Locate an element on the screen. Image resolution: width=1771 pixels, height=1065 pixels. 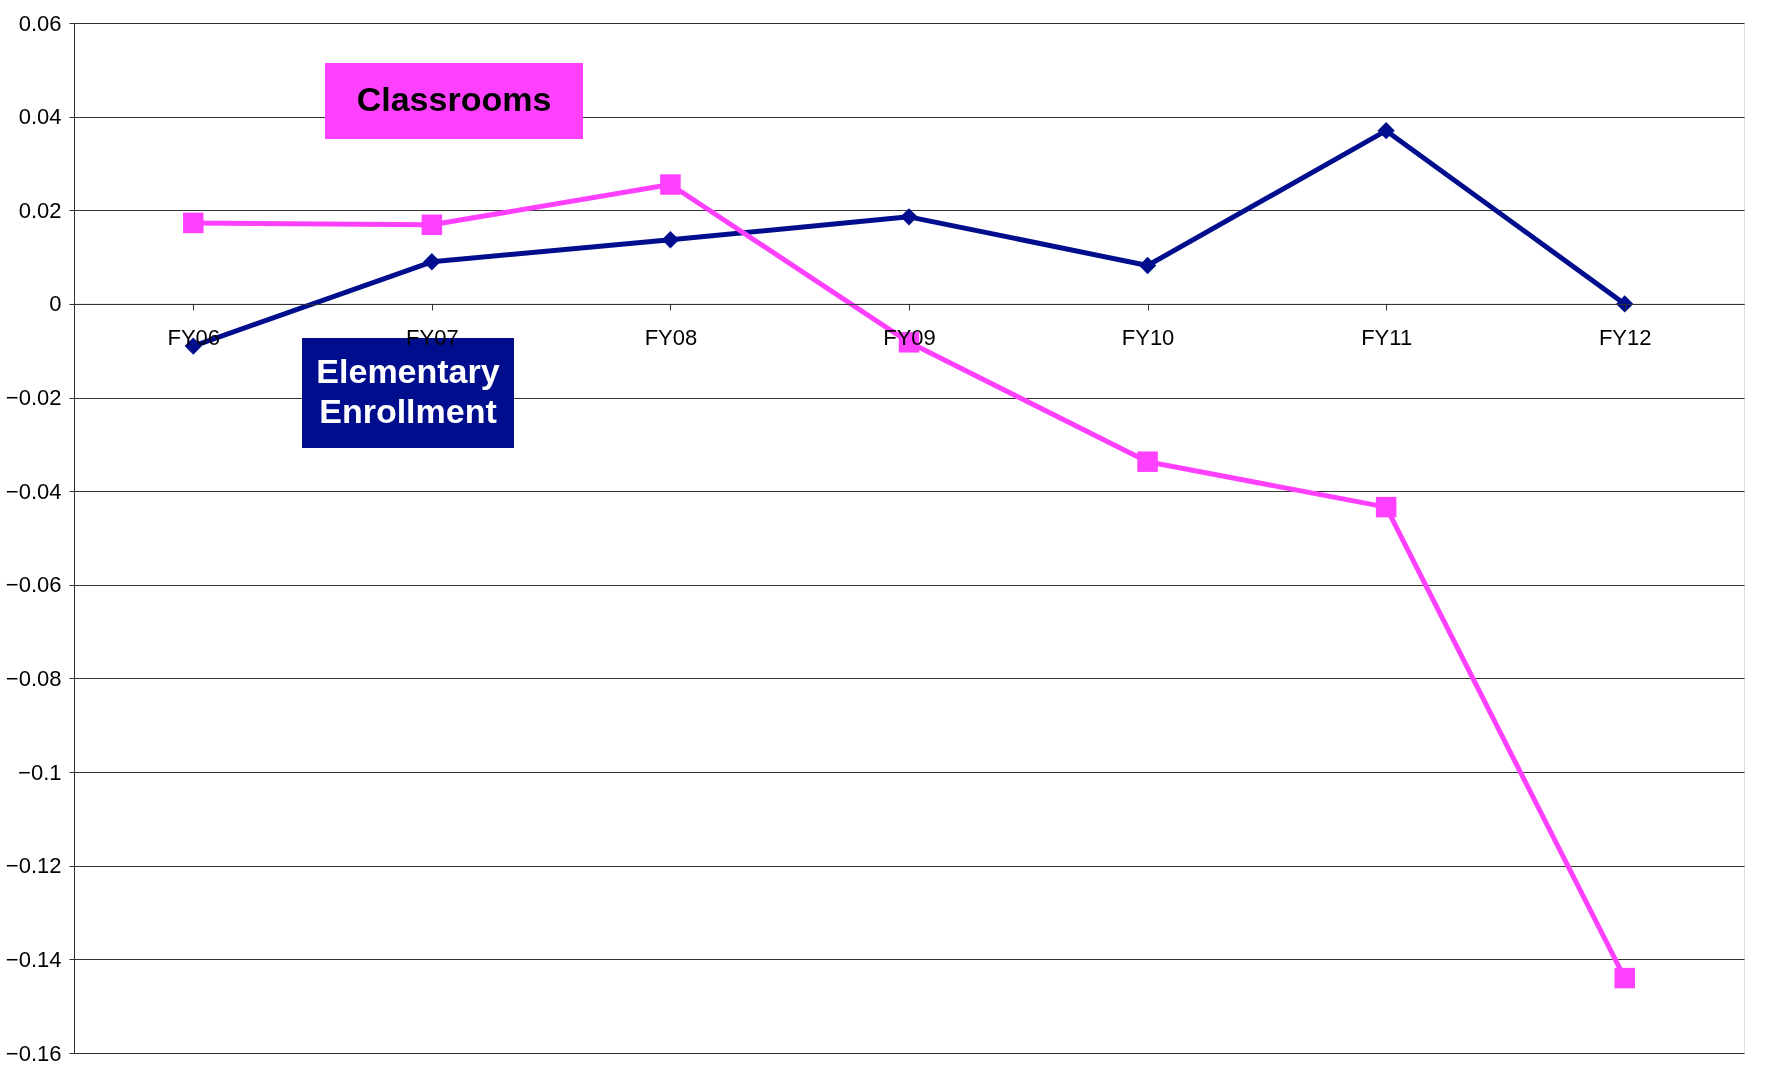
x-tick-label: FY12 is located at coordinates (1625, 338).